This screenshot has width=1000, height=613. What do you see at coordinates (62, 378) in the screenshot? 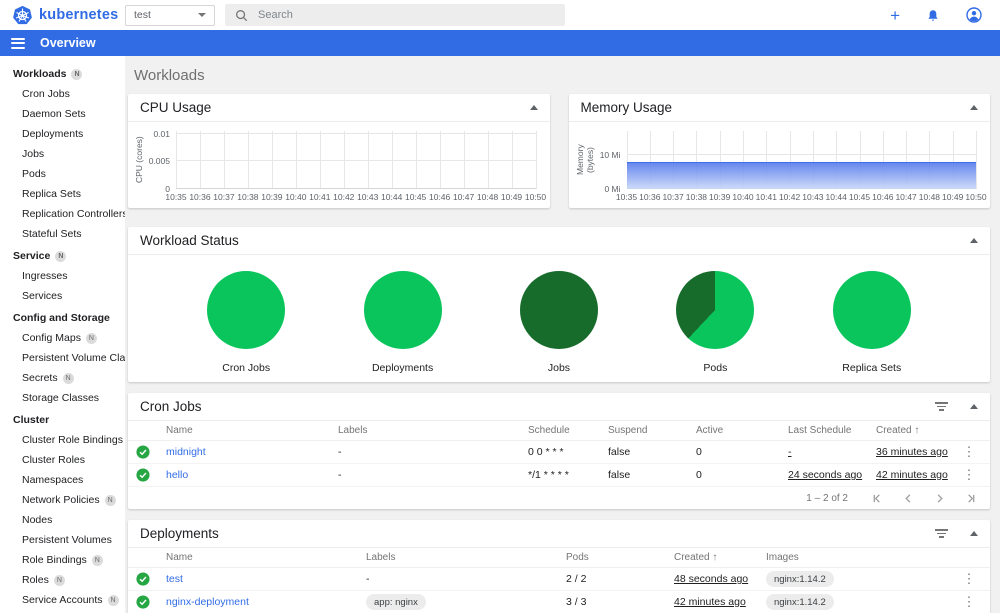
I see `sidebar-item-secrets: Secrets N` at bounding box center [62, 378].